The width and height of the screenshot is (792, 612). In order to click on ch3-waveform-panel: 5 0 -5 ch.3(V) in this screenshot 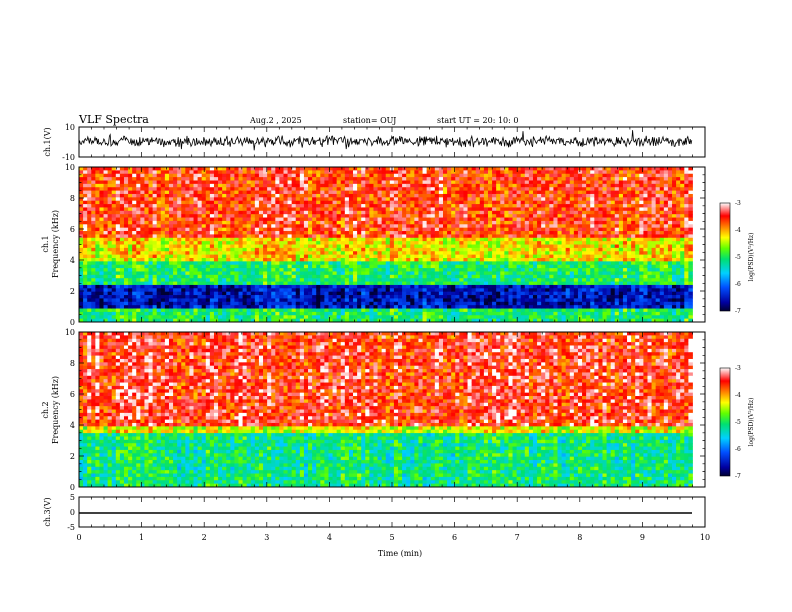, I will do `click(374, 512)`.